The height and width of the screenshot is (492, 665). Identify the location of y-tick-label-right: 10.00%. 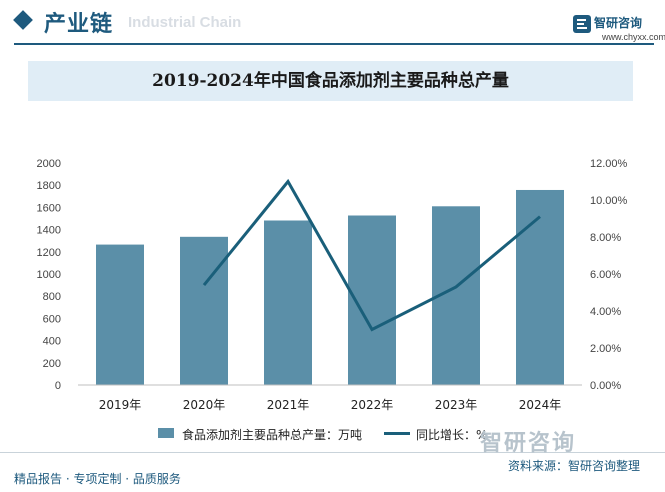
(609, 201).